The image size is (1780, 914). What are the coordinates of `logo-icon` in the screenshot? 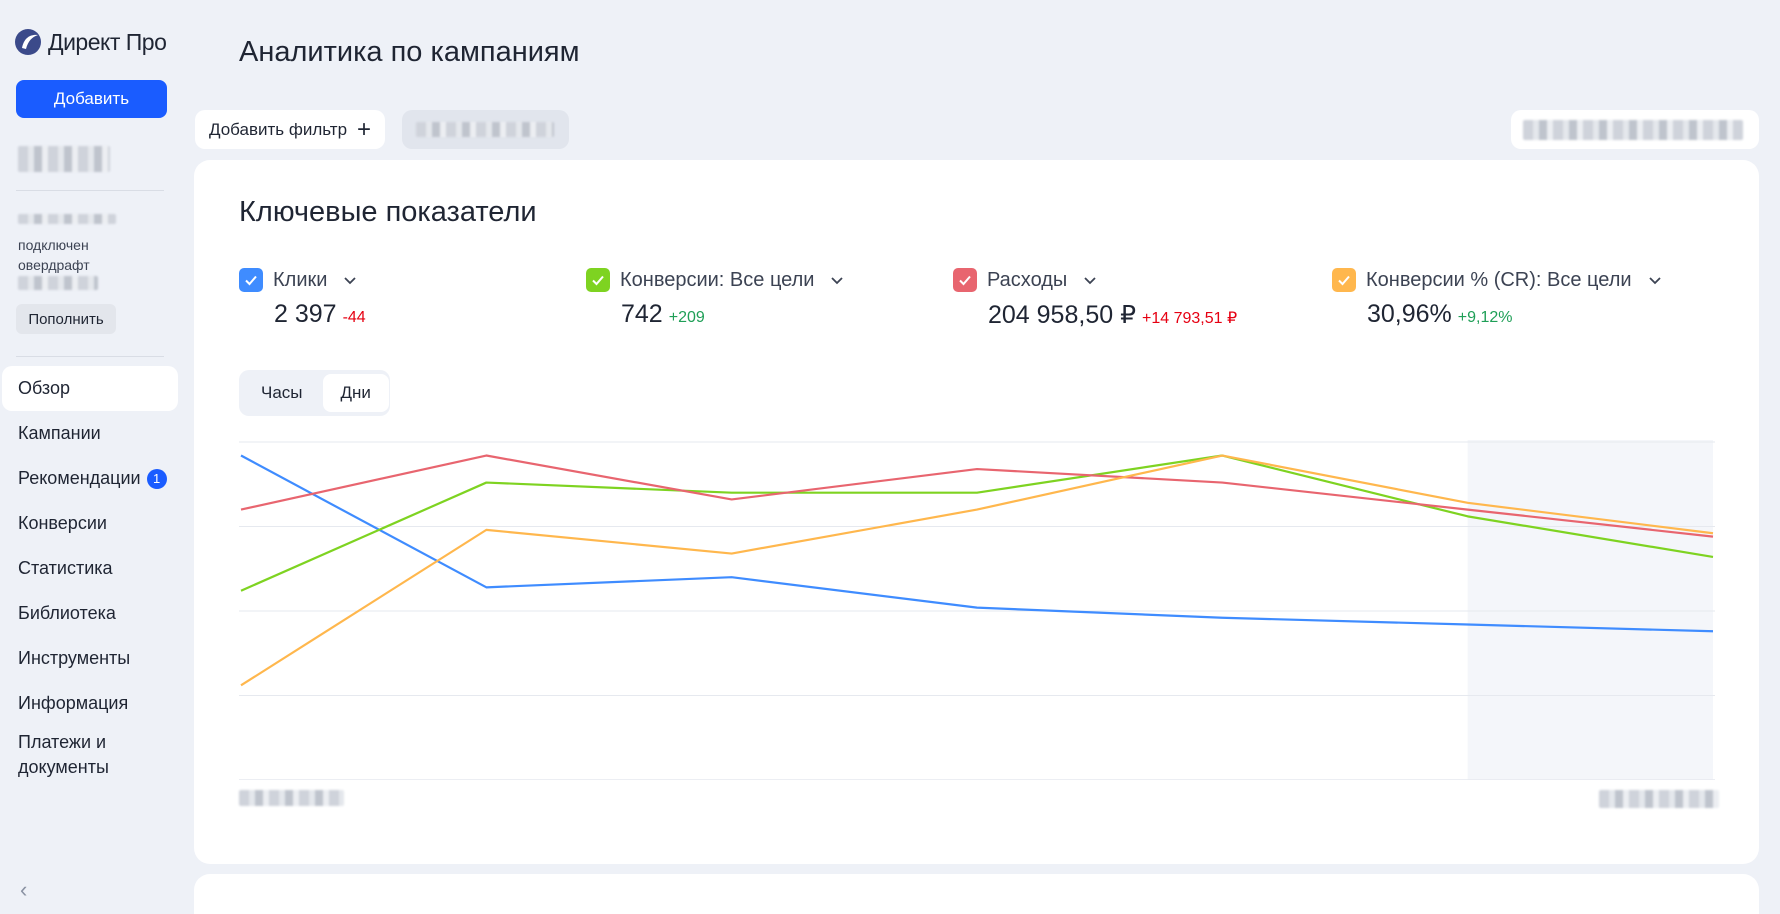 It's located at (28, 42).